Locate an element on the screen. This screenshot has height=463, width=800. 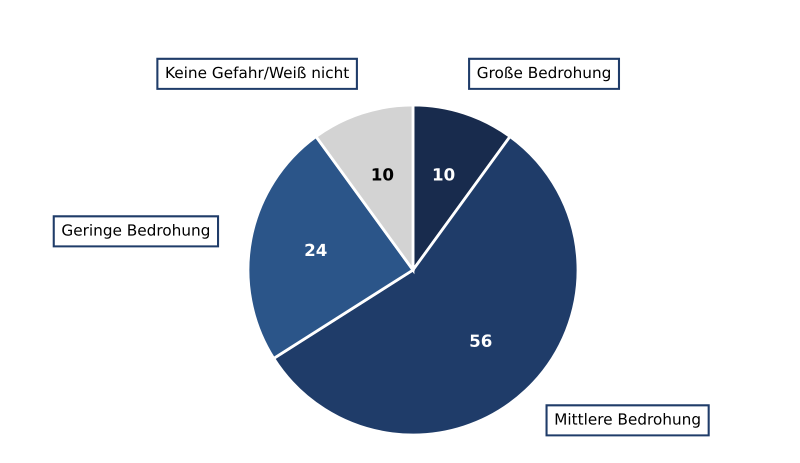
data-label: 24 is located at coordinates (316, 250).